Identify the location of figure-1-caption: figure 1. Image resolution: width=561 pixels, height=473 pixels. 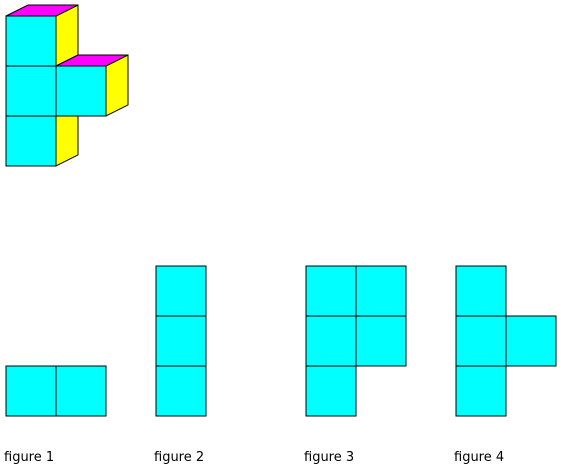
(29, 457).